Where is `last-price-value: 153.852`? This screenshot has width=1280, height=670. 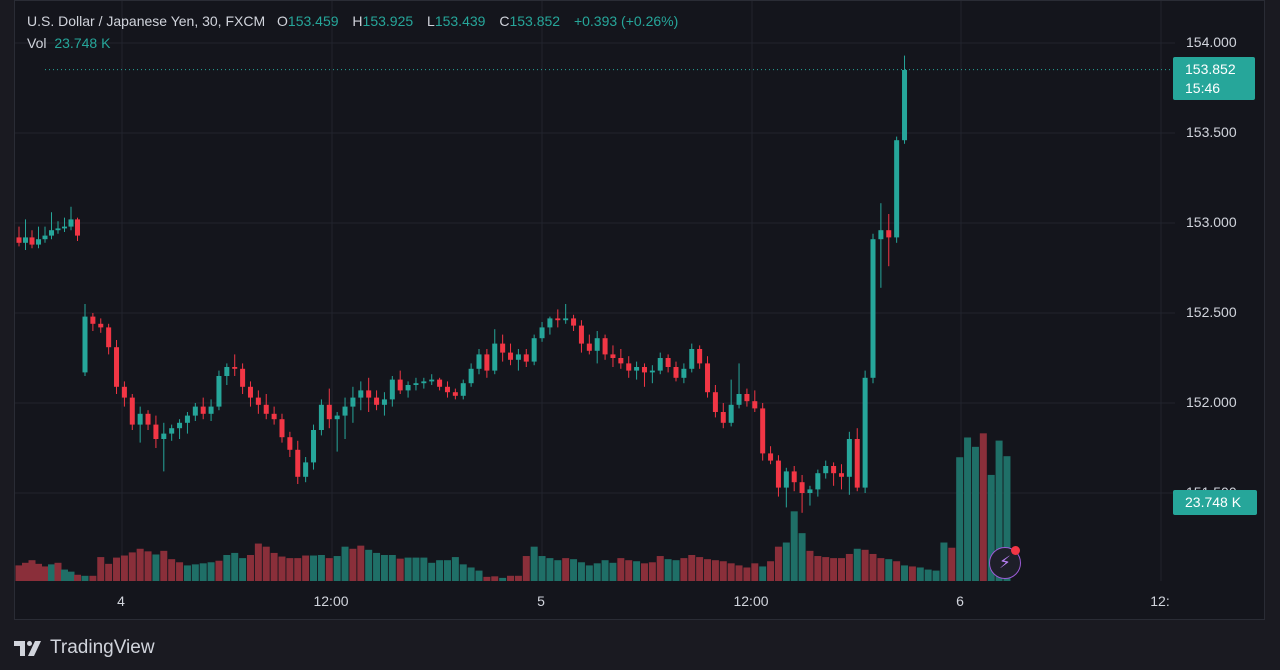
last-price-value: 153.852 is located at coordinates (1210, 69).